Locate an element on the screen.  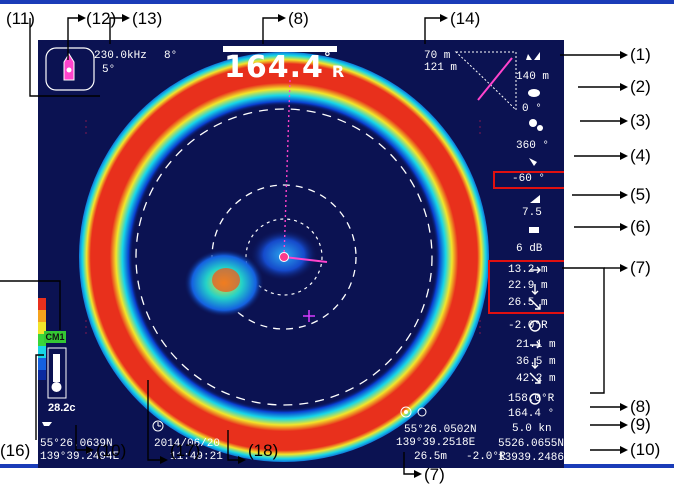
own-position-icon is located at coordinates (47, 424).